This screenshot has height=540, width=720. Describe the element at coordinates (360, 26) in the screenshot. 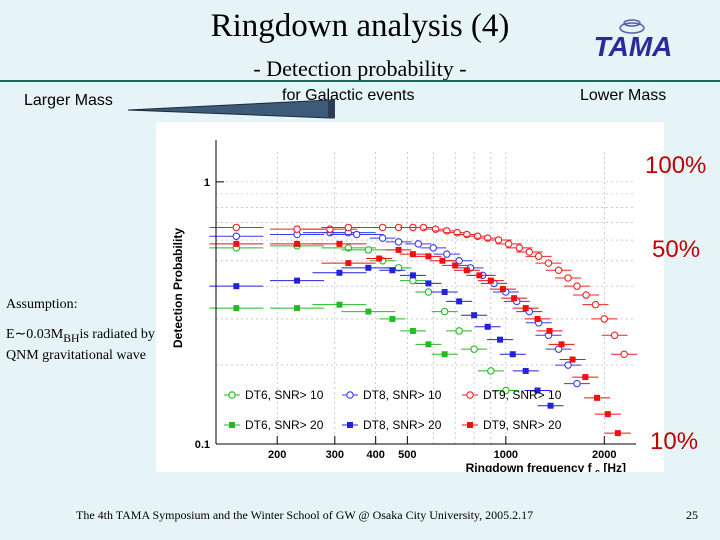

I see `slide-title: Ringdown analysis (4)` at that location.